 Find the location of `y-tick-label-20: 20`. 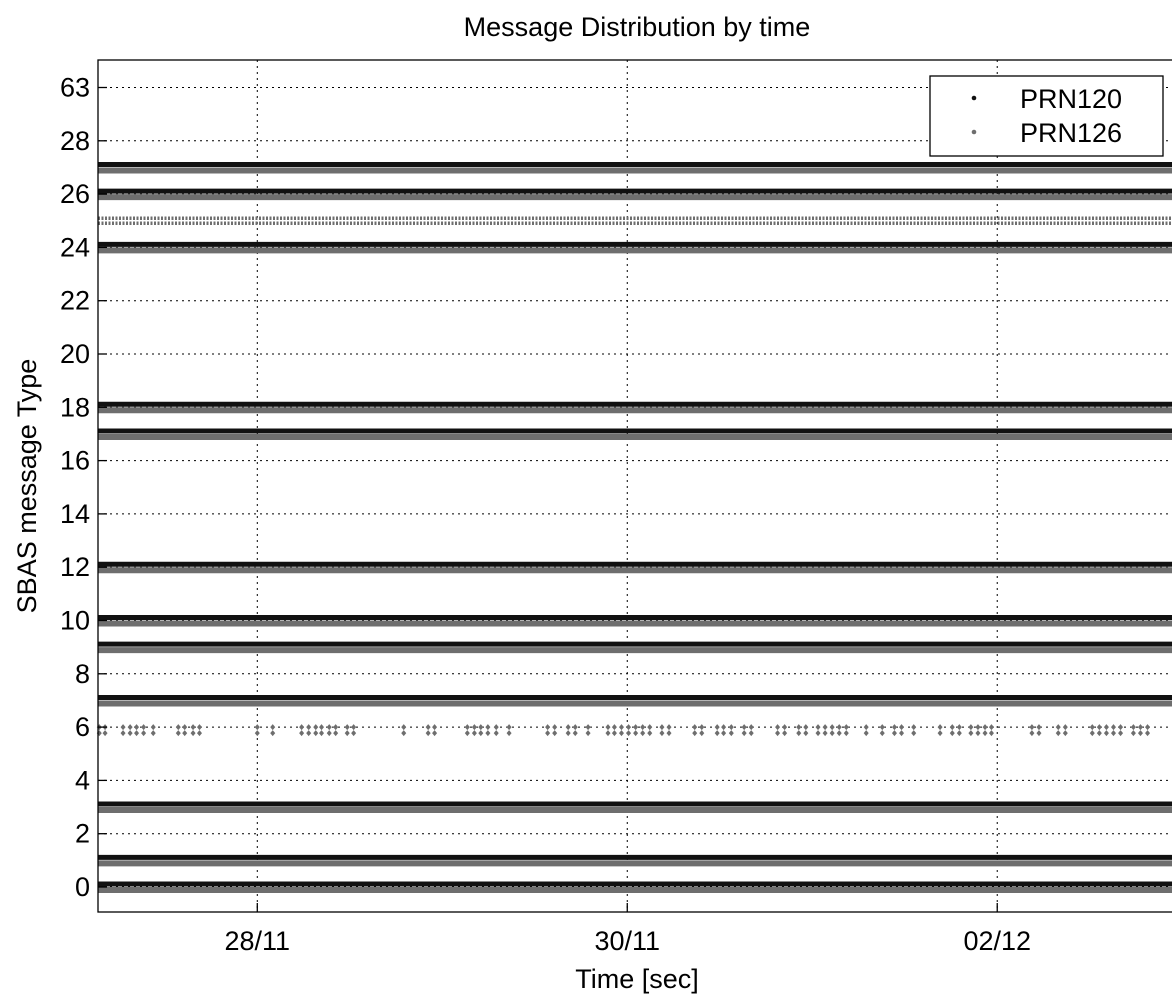

y-tick-label-20: 20 is located at coordinates (75, 354).